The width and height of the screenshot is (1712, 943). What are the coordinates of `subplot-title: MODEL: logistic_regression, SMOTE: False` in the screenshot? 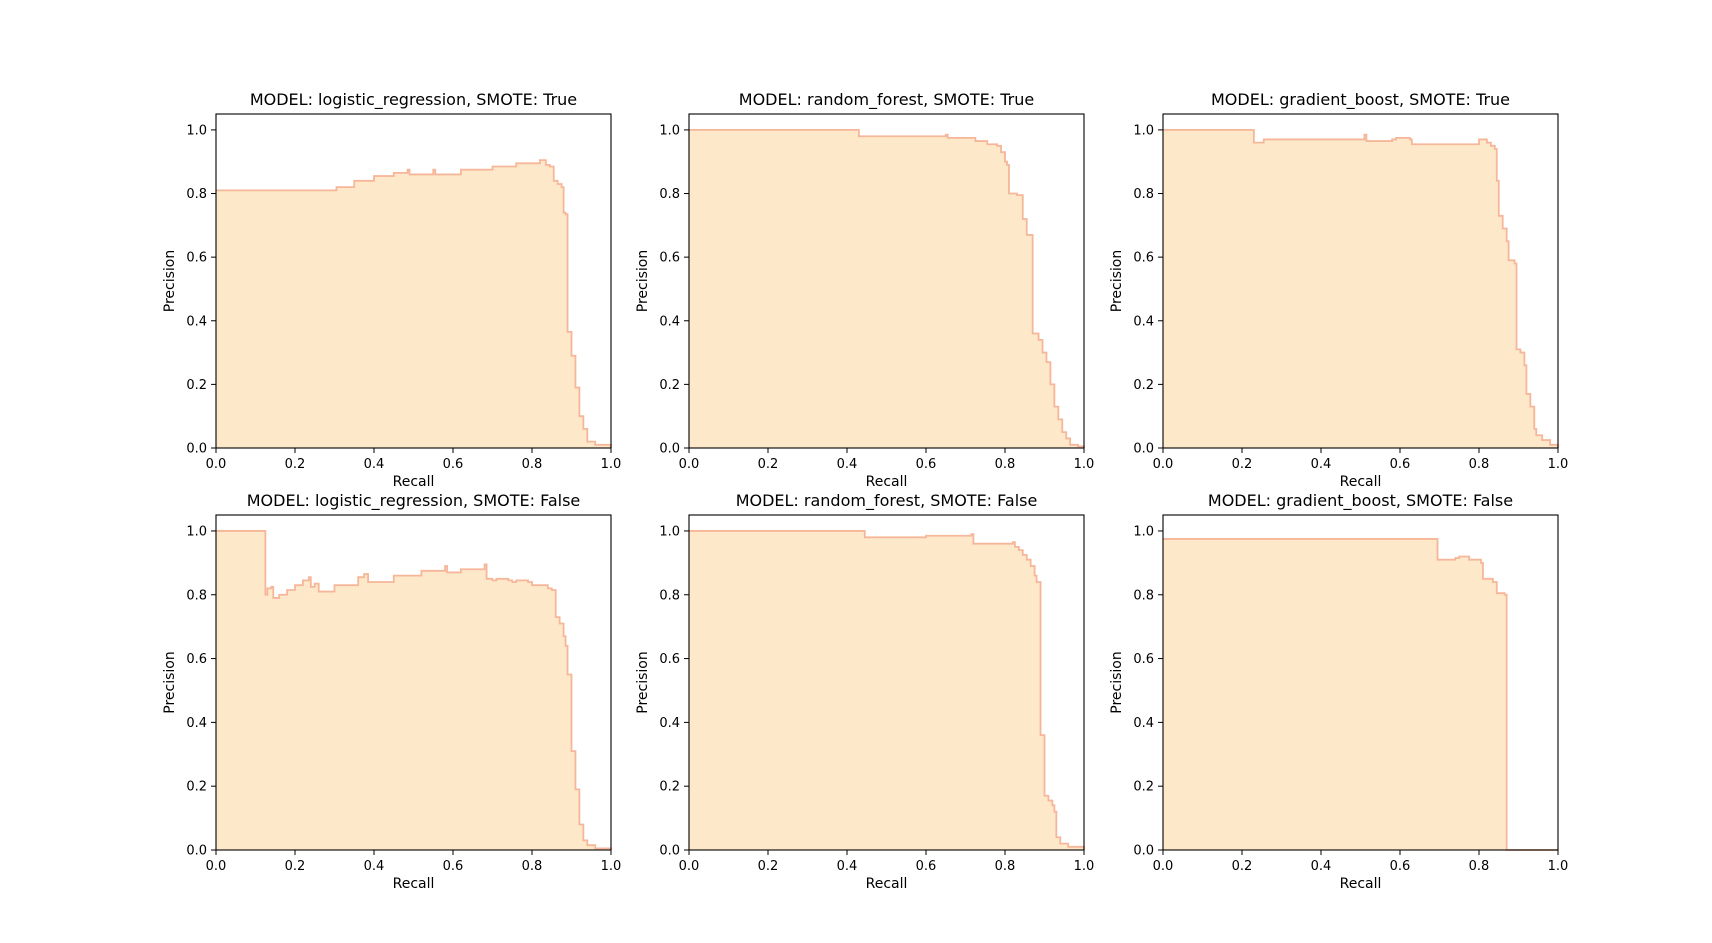 It's located at (414, 501).